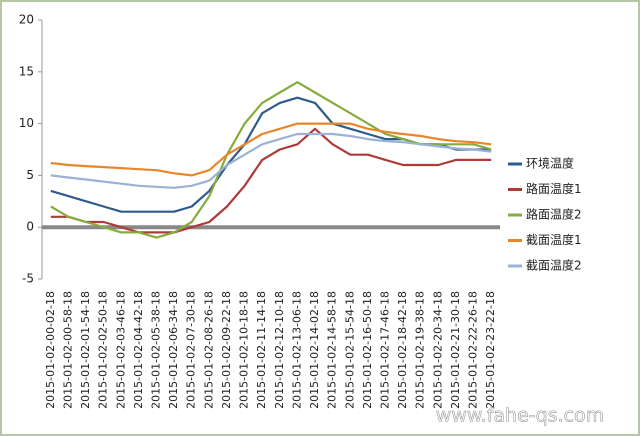  I want to click on watermark: www.fahe-qs.com, so click(520, 416).